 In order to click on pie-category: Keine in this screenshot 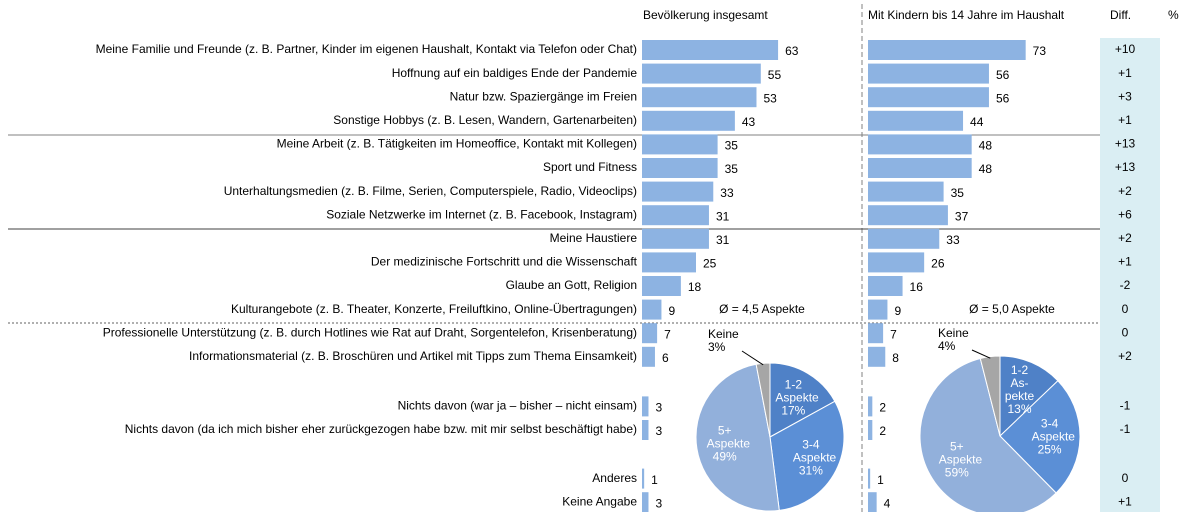, I will do `click(953, 333)`.